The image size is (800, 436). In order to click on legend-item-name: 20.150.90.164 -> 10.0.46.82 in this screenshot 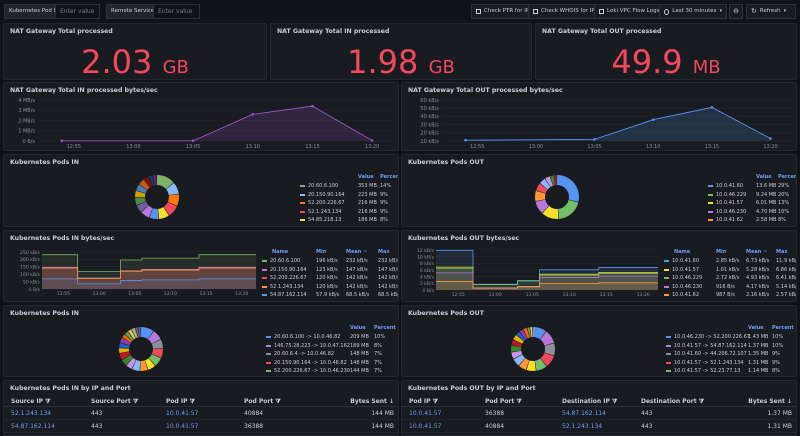, I will do `click(310, 362)`.